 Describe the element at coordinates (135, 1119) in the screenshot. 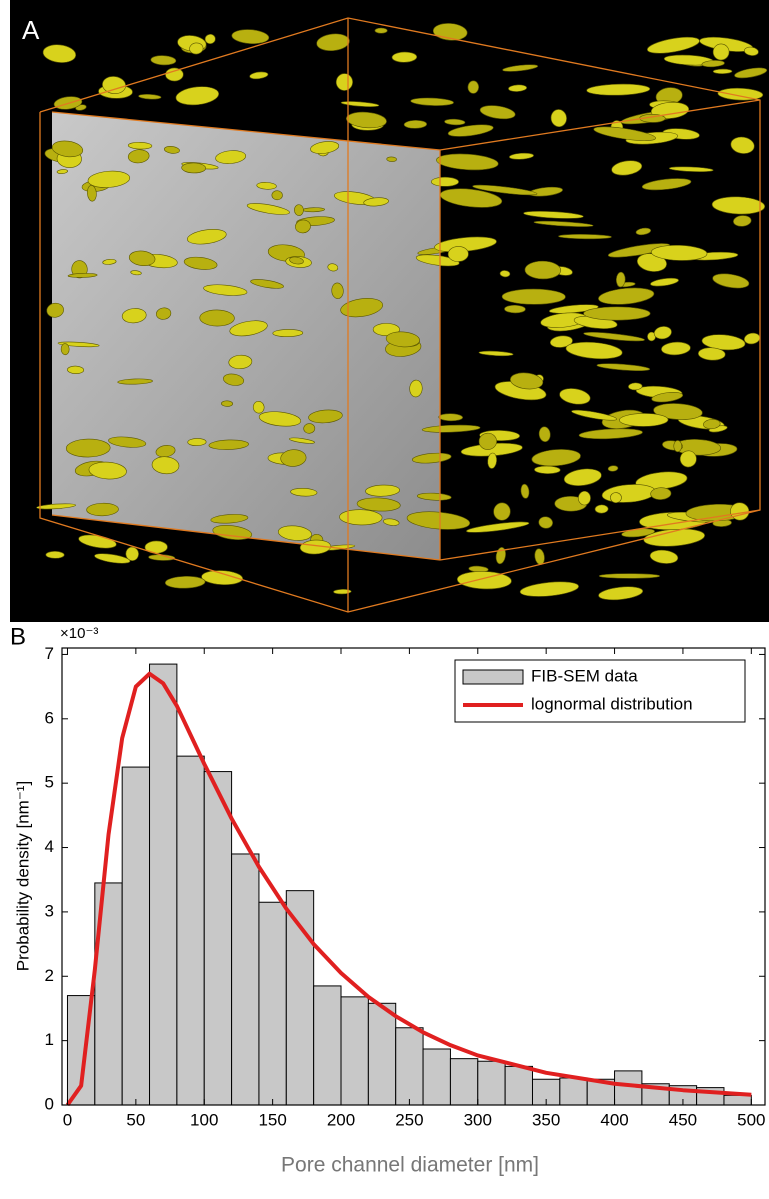

I see `x-tick-label: 50` at that location.